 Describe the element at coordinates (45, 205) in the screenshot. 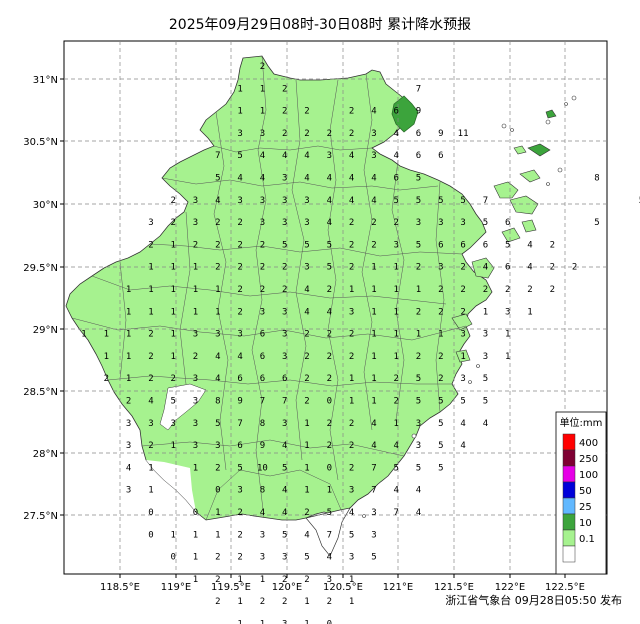

I see `latitude-tick-label: 30°N` at that location.